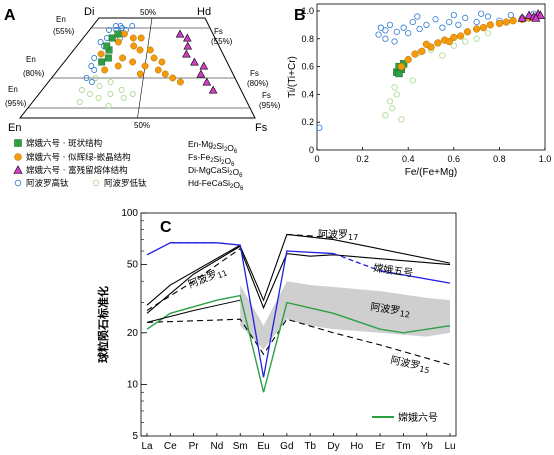 The image size is (554, 455). What do you see at coordinates (307, 11) in the screenshot?
I see `y-tick-label: 1.0` at bounding box center [307, 11].